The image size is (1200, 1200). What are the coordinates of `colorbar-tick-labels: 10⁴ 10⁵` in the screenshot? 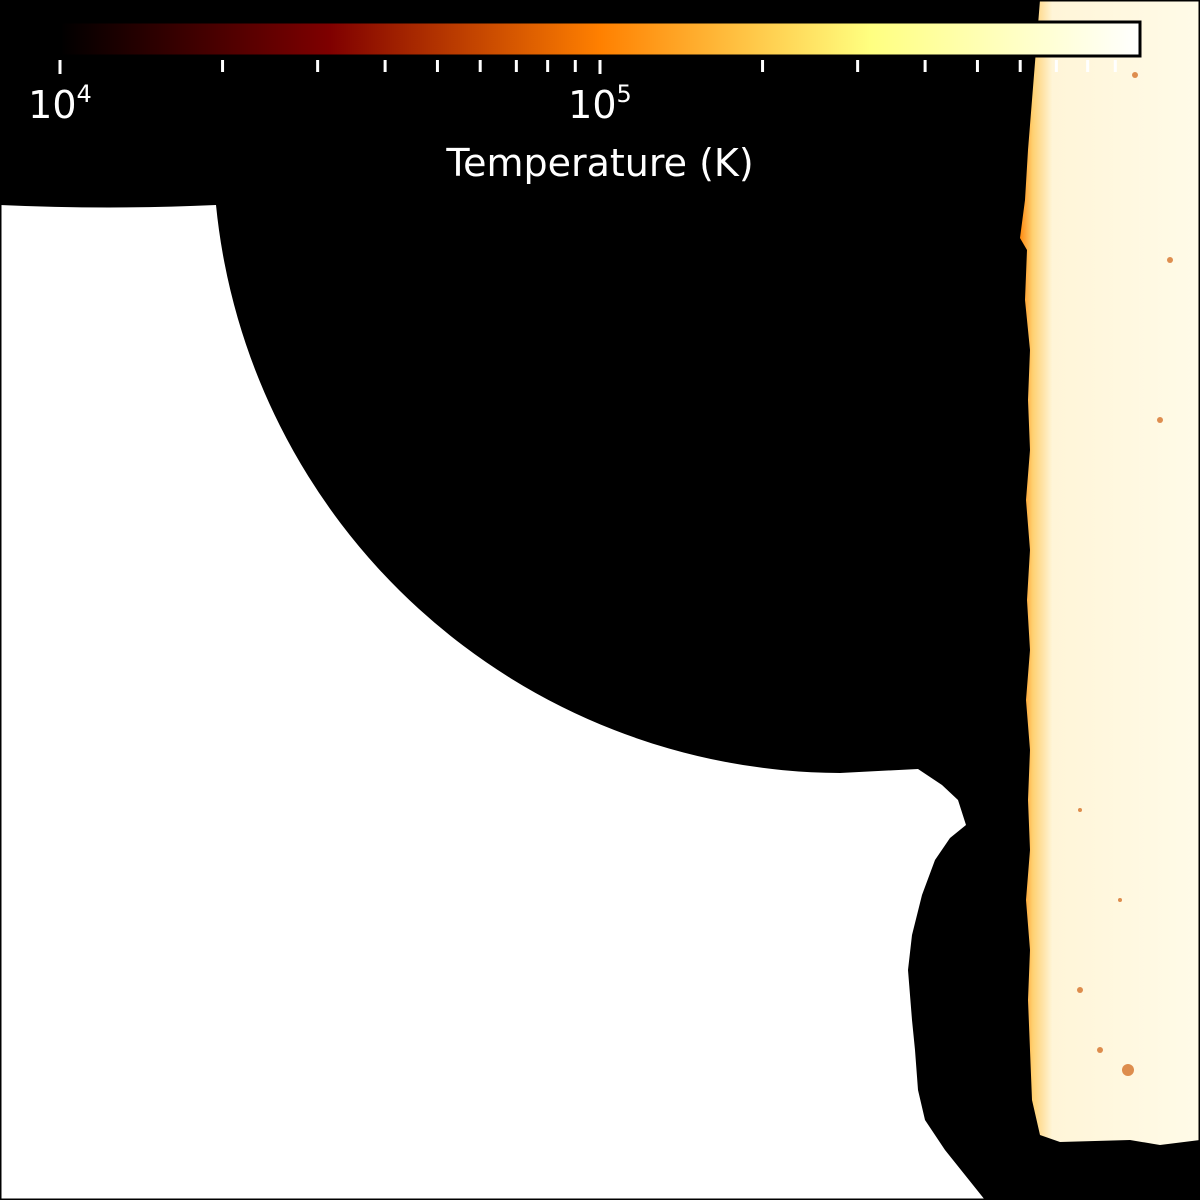 It's located at (330, 103).